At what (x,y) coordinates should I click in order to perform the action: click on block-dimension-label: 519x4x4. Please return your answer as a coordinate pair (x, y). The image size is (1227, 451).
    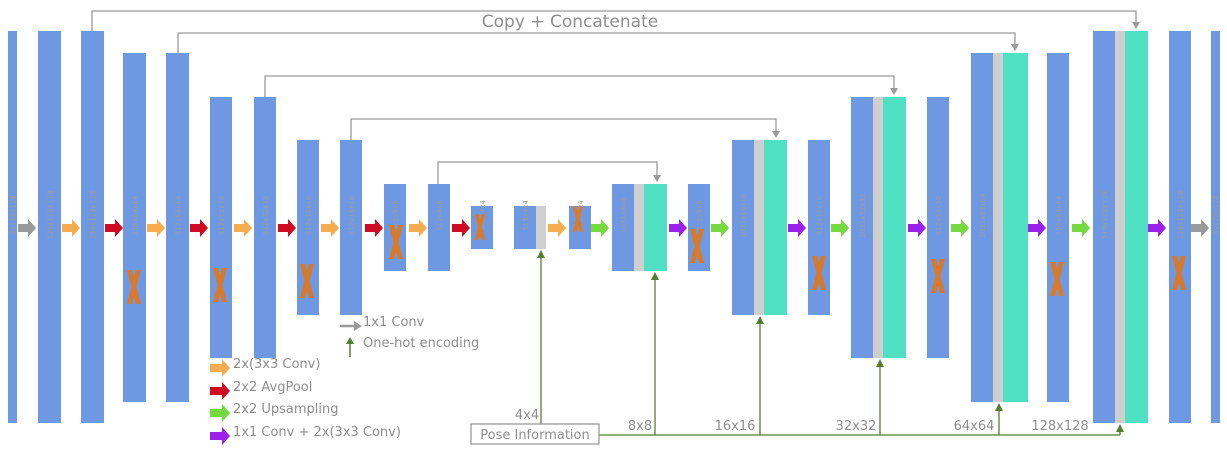
    Looking at the image, I should click on (526, 215).